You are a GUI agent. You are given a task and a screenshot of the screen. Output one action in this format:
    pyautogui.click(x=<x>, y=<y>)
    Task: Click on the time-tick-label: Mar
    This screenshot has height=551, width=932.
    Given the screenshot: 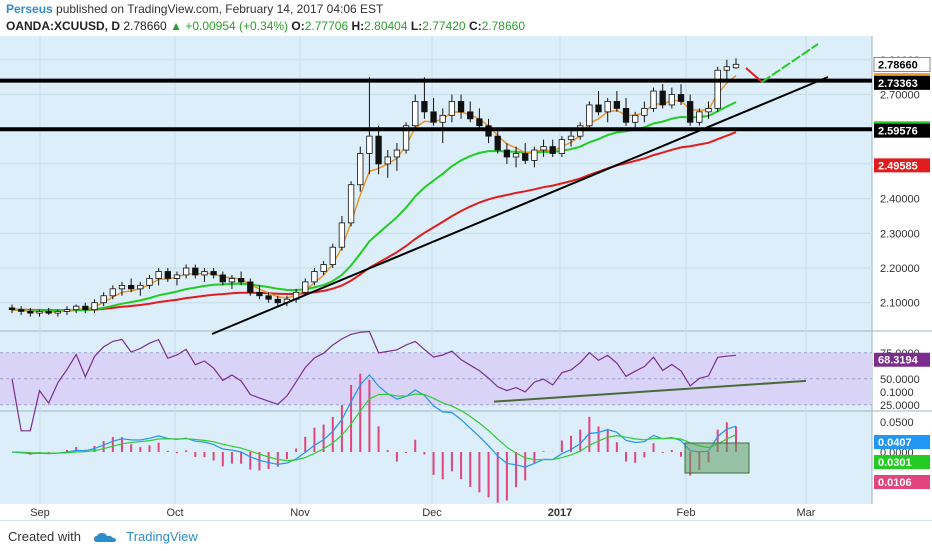 What is the action you would take?
    pyautogui.click(x=806, y=513)
    